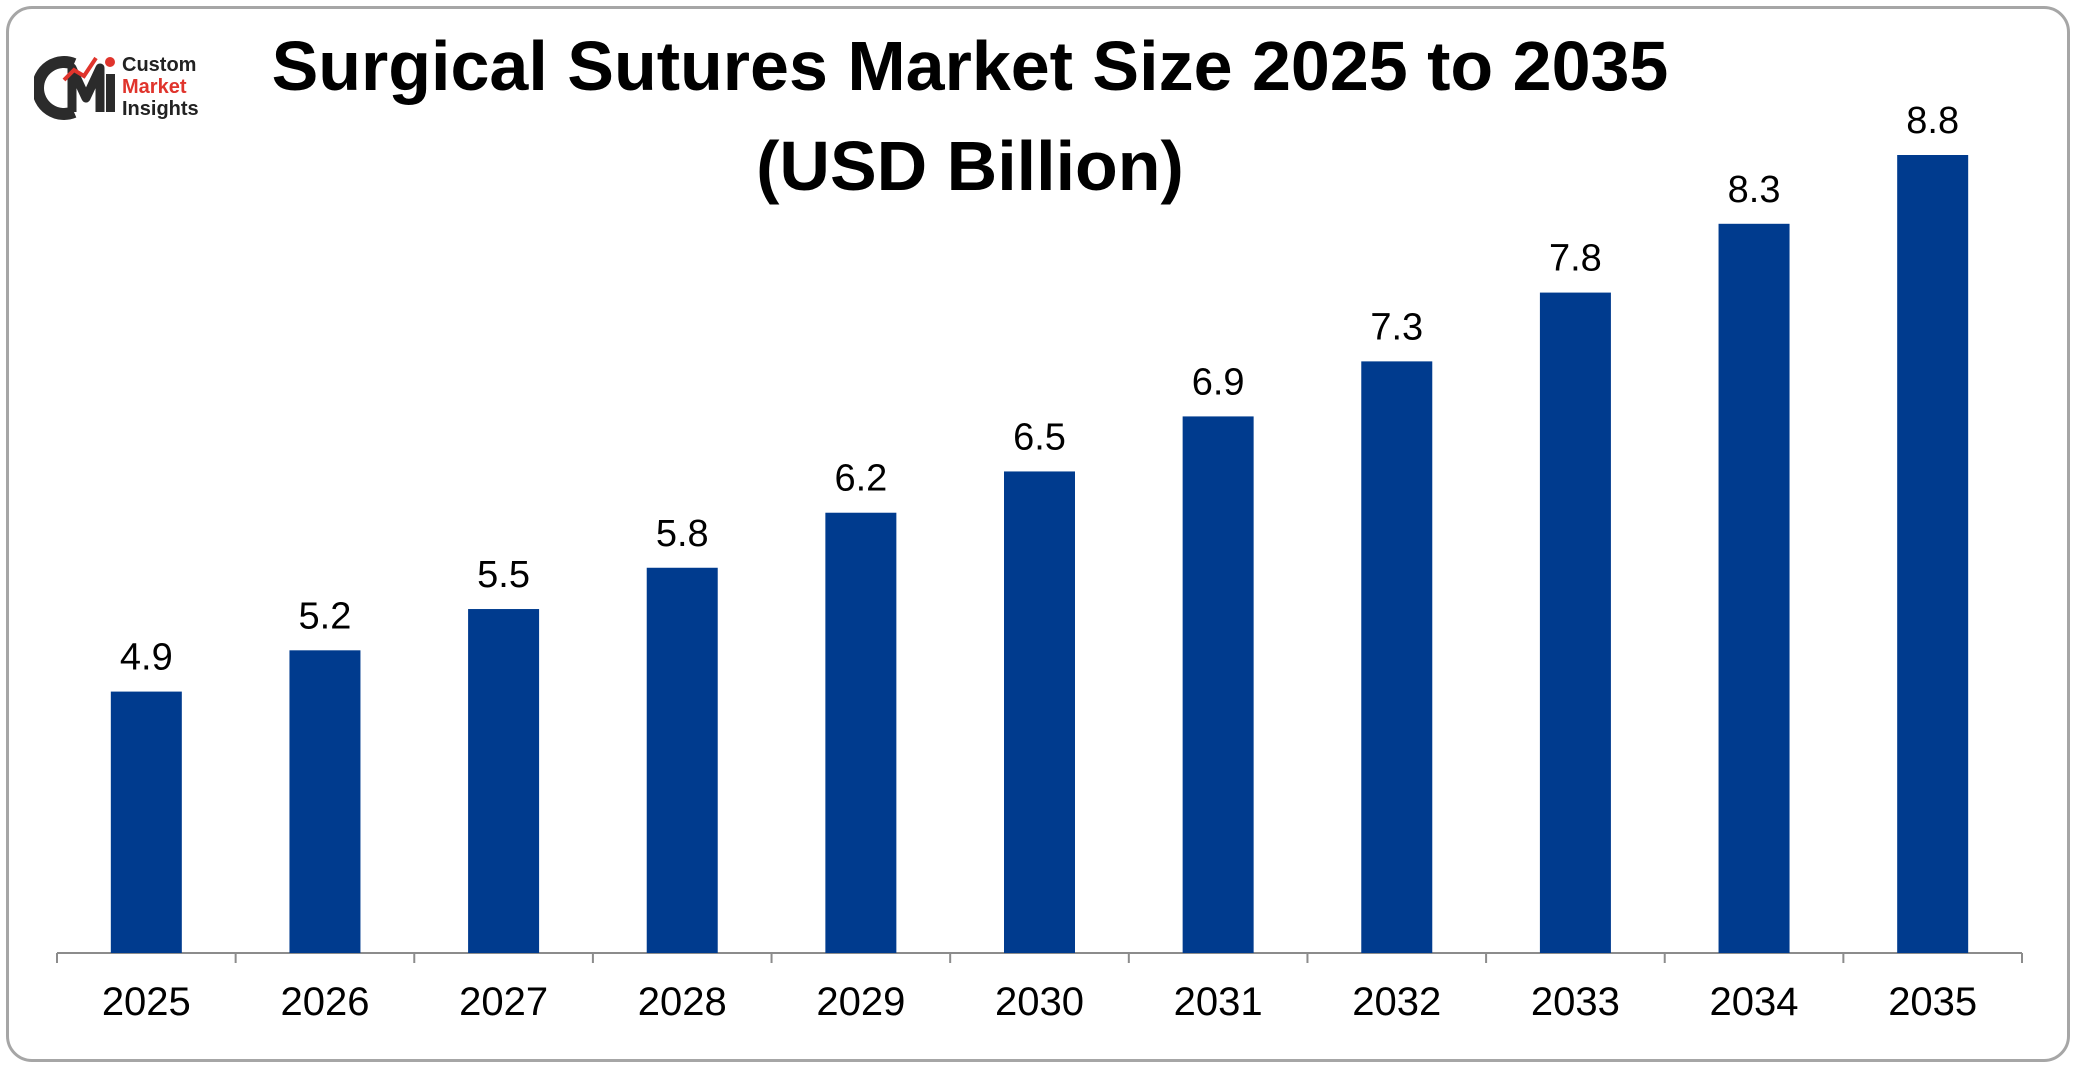 The width and height of the screenshot is (2080, 1072). What do you see at coordinates (1218, 382) in the screenshot?
I see `data-label-2031: 6.9` at bounding box center [1218, 382].